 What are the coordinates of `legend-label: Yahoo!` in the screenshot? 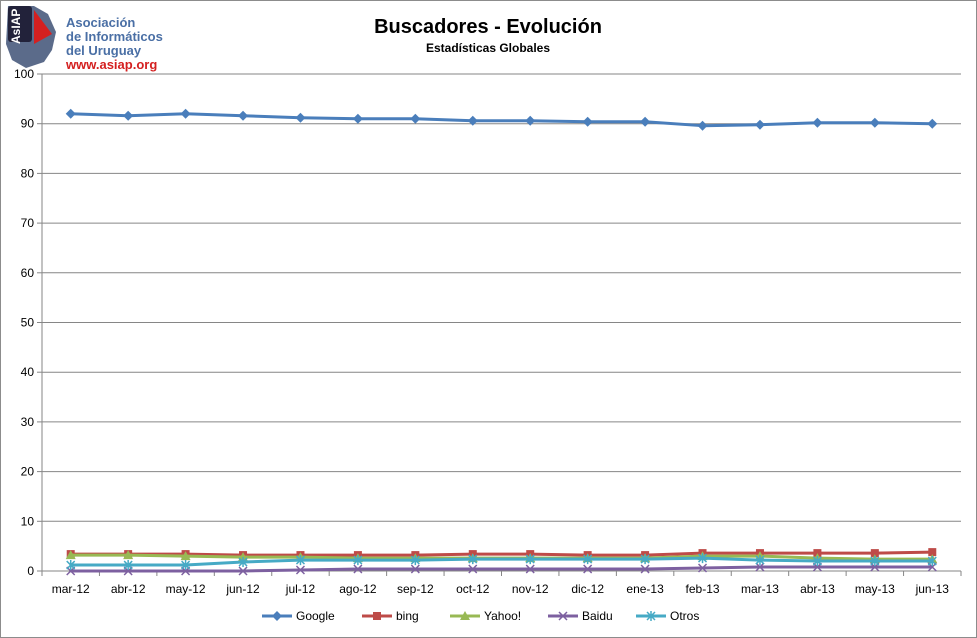 It's located at (502, 616).